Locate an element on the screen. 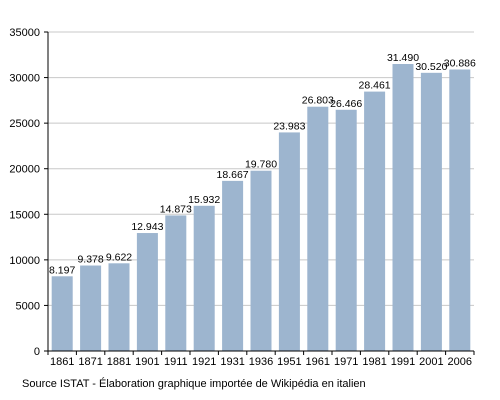 This screenshot has width=500, height=400. y-tick-label: 15000 is located at coordinates (24, 215).